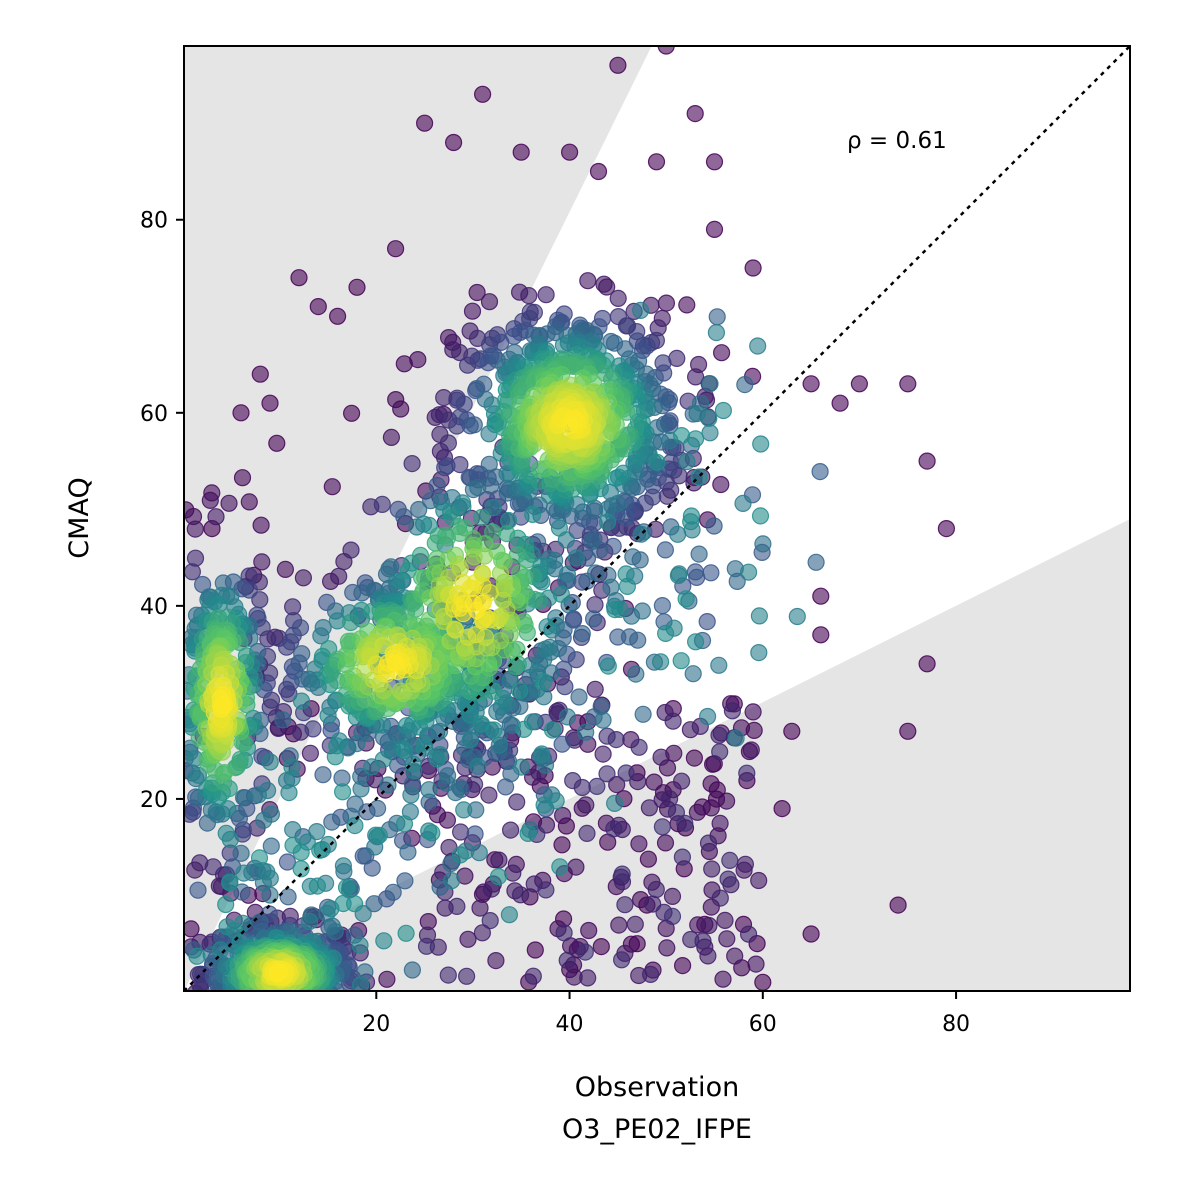  What do you see at coordinates (376, 1024) in the screenshot?
I see `x-tick-label: 20` at bounding box center [376, 1024].